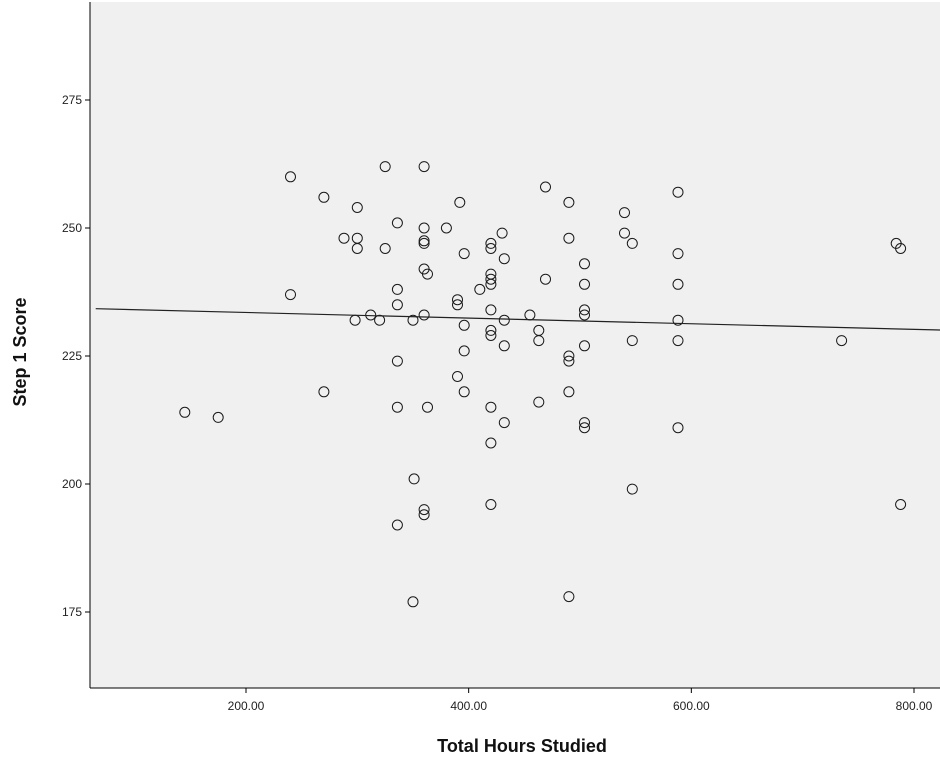 The image size is (940, 760). What do you see at coordinates (72, 356) in the screenshot?
I see `y-tick-label: 225` at bounding box center [72, 356].